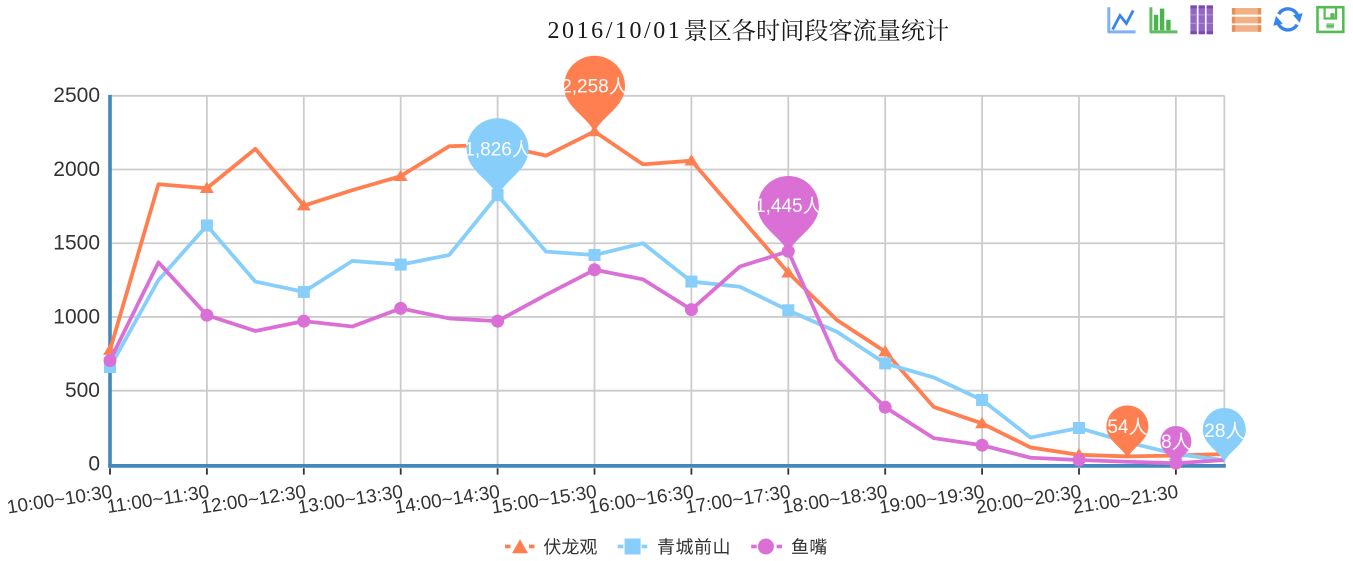 This screenshot has width=1353, height=561. What do you see at coordinates (1166, 442) in the screenshot?
I see `svg-text: 8` at bounding box center [1166, 442].